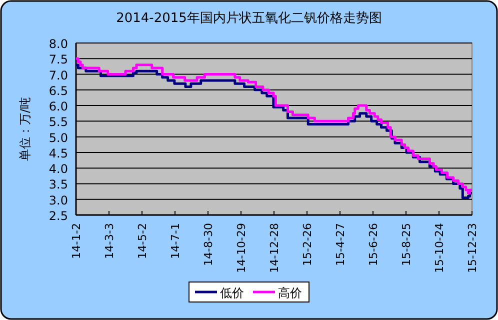 The height and width of the screenshot is (320, 498). I want to click on x-tick-label: 14-12-28, so click(274, 248).